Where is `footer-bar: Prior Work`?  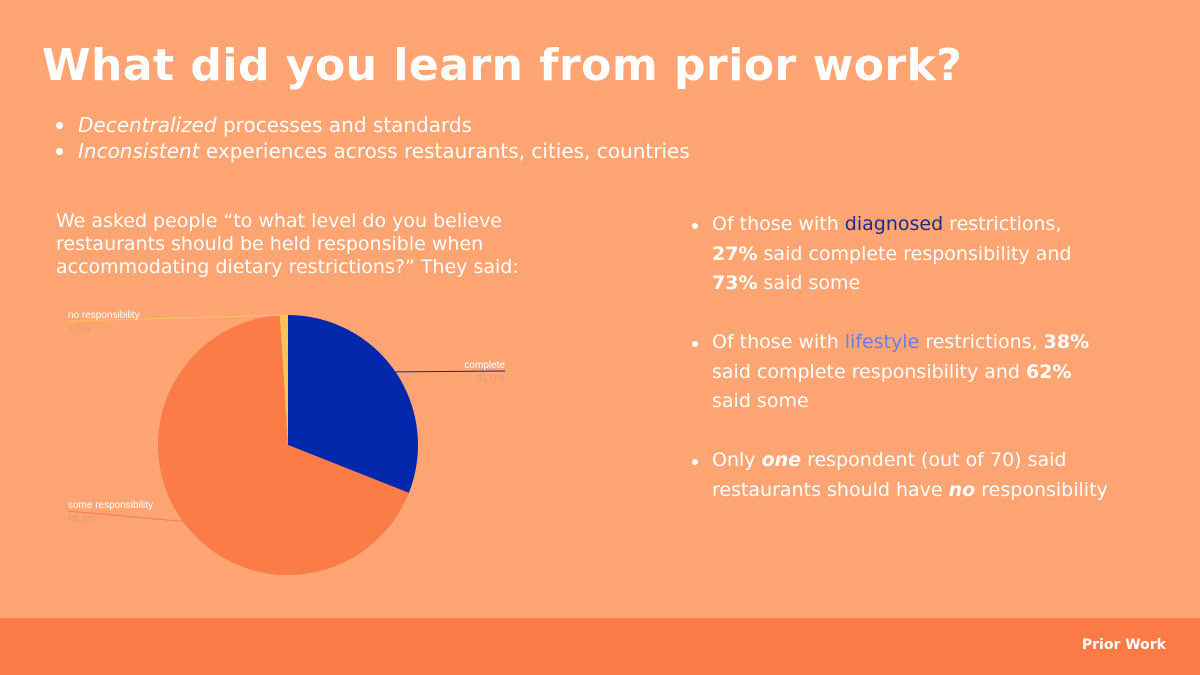 footer-bar: Prior Work is located at coordinates (600, 646).